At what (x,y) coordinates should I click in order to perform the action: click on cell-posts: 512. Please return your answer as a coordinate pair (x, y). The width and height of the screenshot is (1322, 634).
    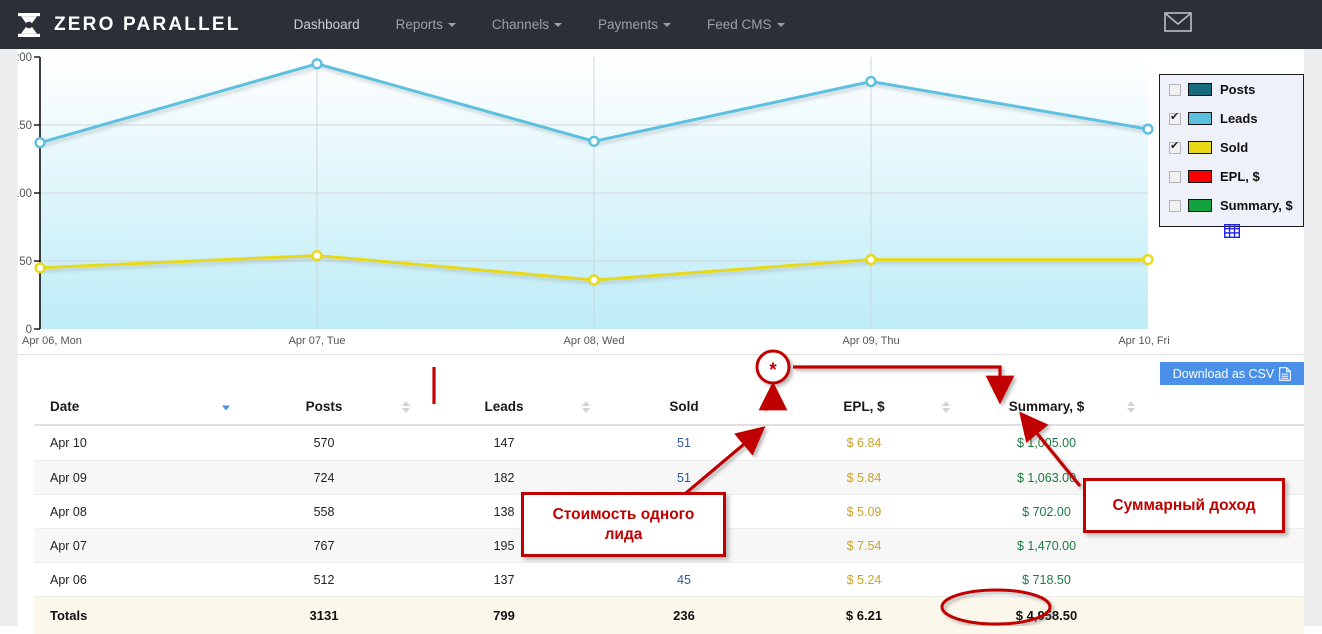
    Looking at the image, I should click on (324, 579).